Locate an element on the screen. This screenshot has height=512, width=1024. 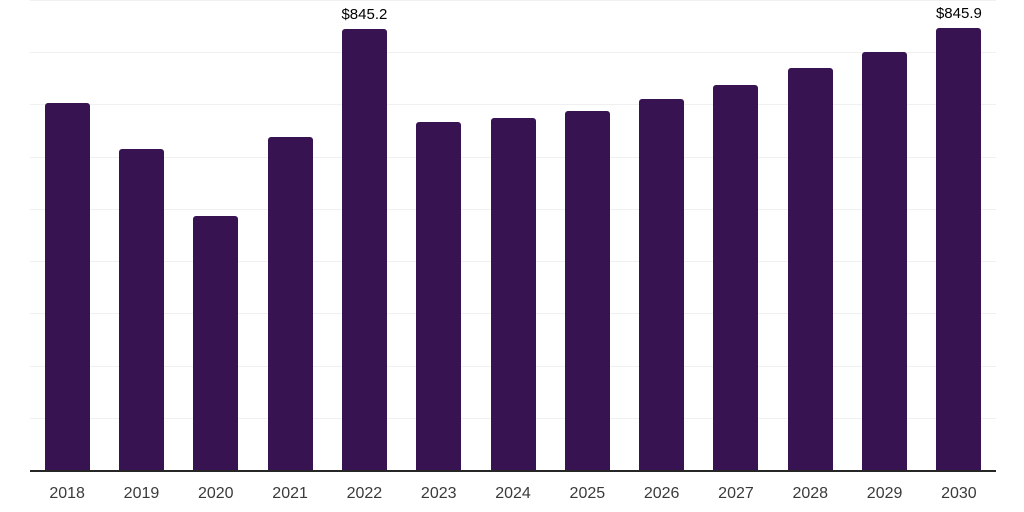
x-tick-2018: 2018 is located at coordinates (67, 493).